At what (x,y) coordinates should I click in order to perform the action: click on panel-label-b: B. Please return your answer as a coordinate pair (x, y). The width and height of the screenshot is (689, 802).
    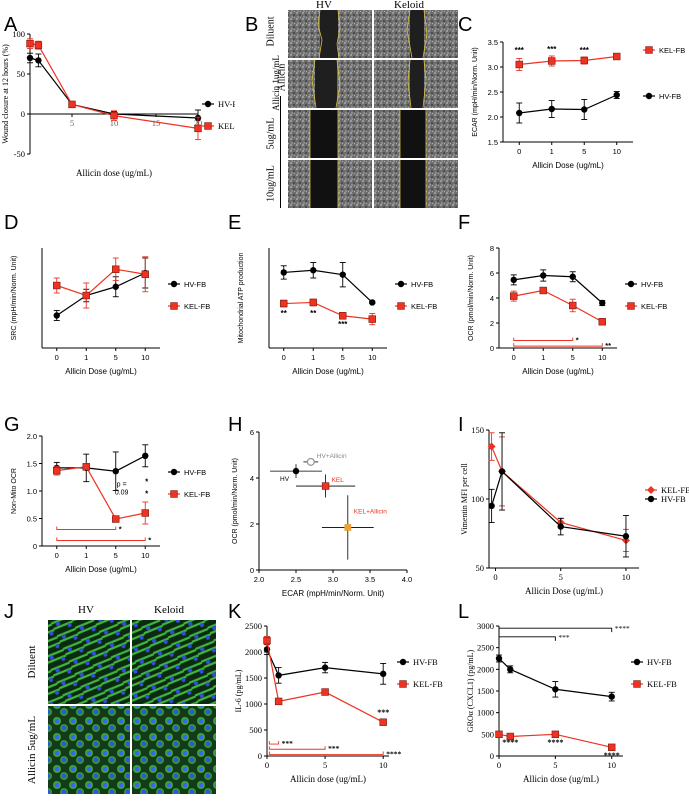
    Looking at the image, I should click on (252, 25).